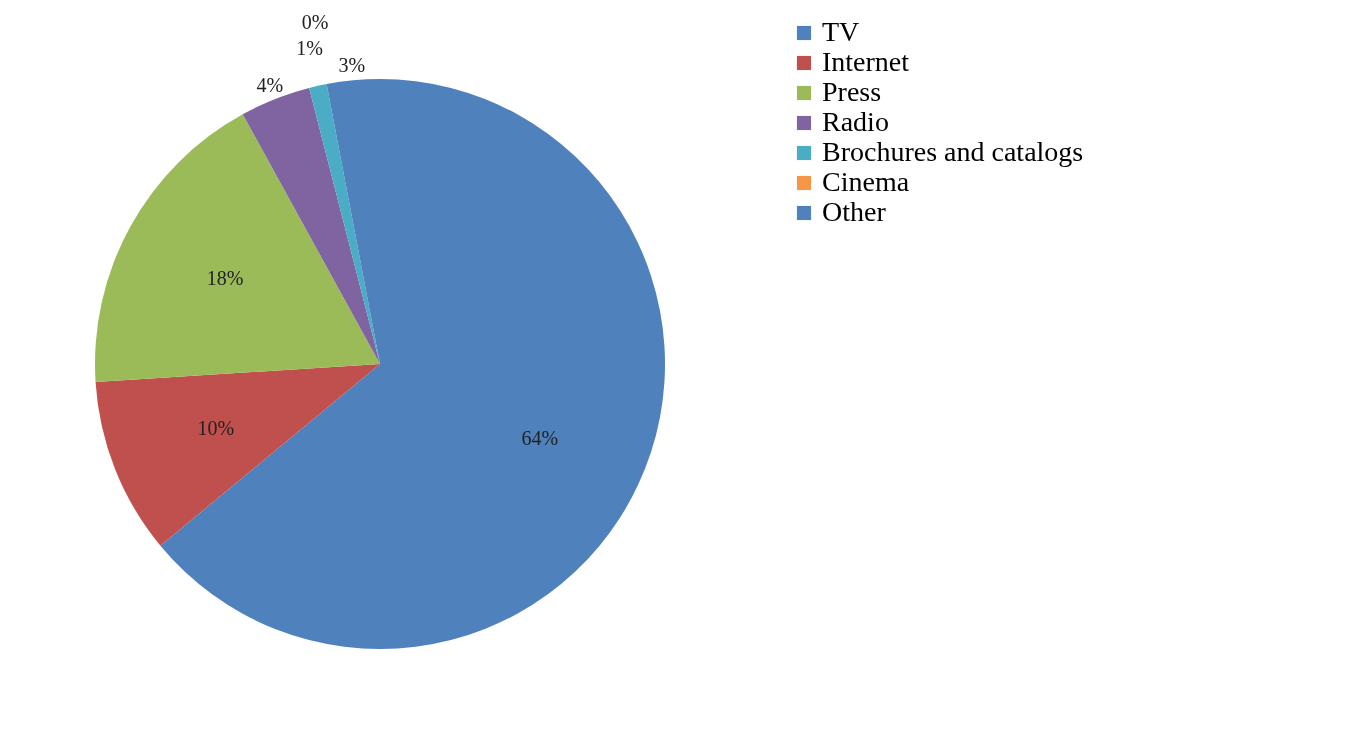 This screenshot has height=738, width=1363. What do you see at coordinates (855, 121) in the screenshot?
I see `legend-label: Radio` at bounding box center [855, 121].